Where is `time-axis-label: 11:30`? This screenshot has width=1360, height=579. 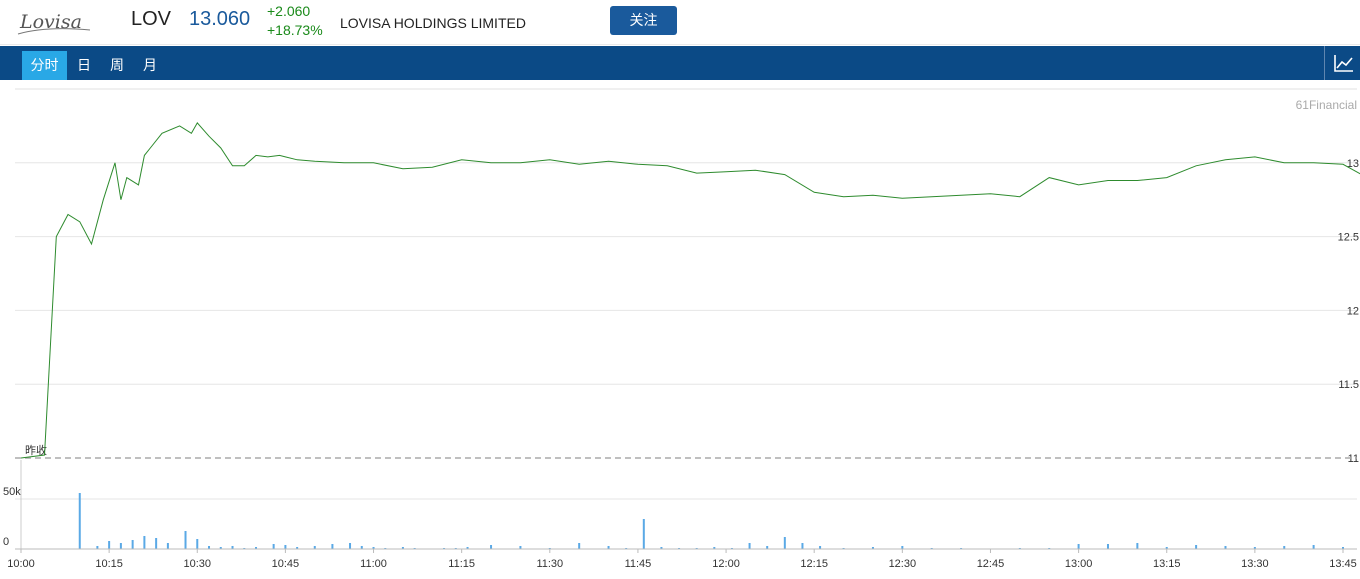 time-axis-label: 11:30 is located at coordinates (549, 564).